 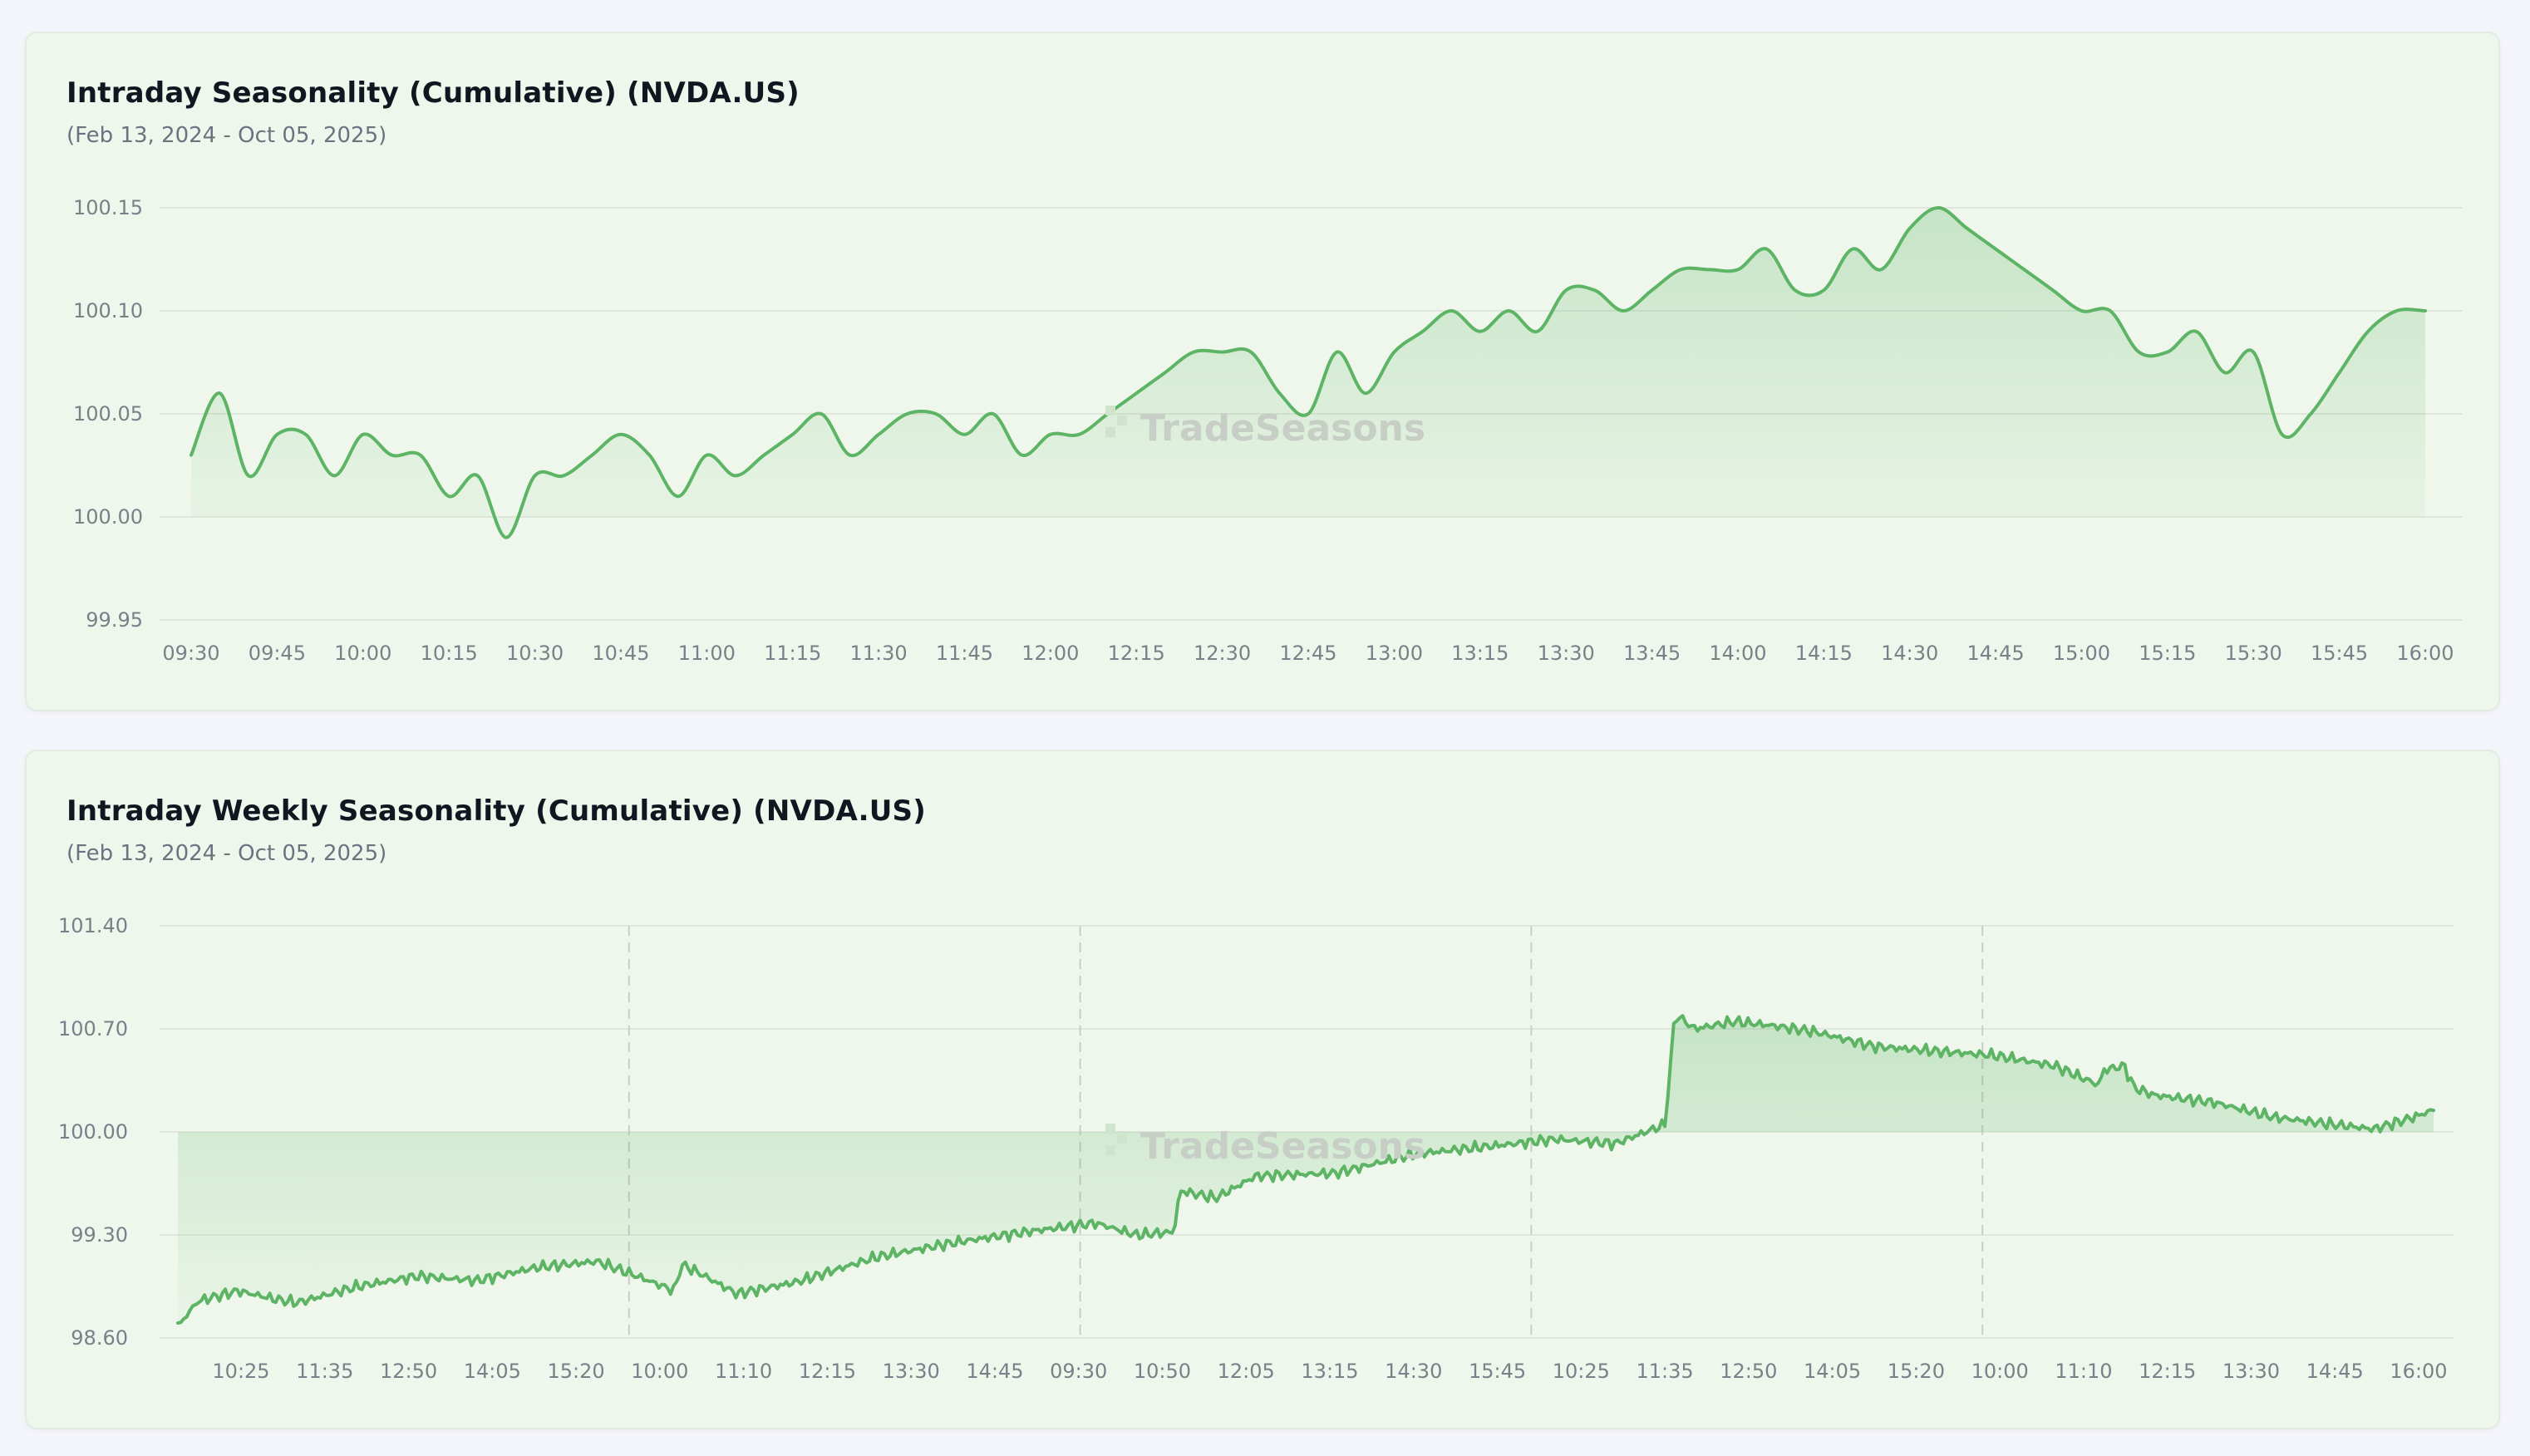 I want to click on x-tick-label: 10:30, so click(x=535, y=653).